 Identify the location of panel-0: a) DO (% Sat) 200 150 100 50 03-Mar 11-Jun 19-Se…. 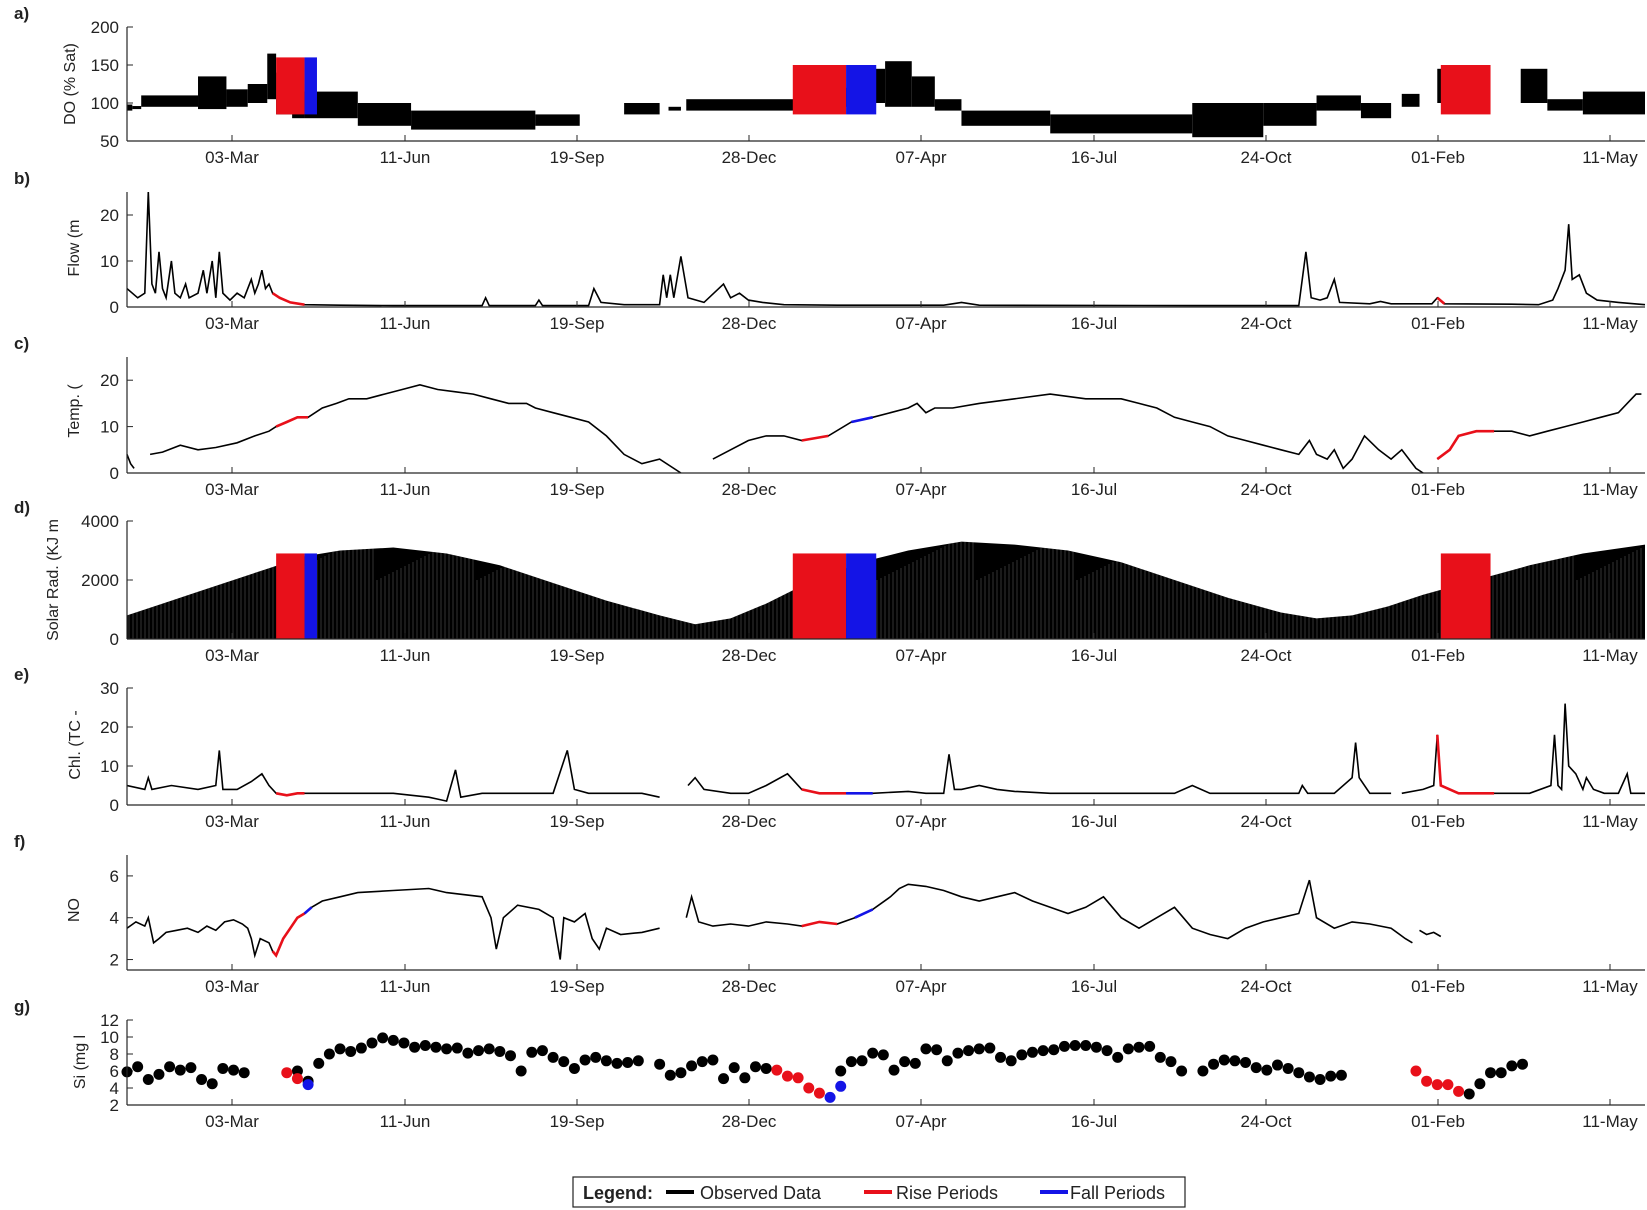
(829, 85).